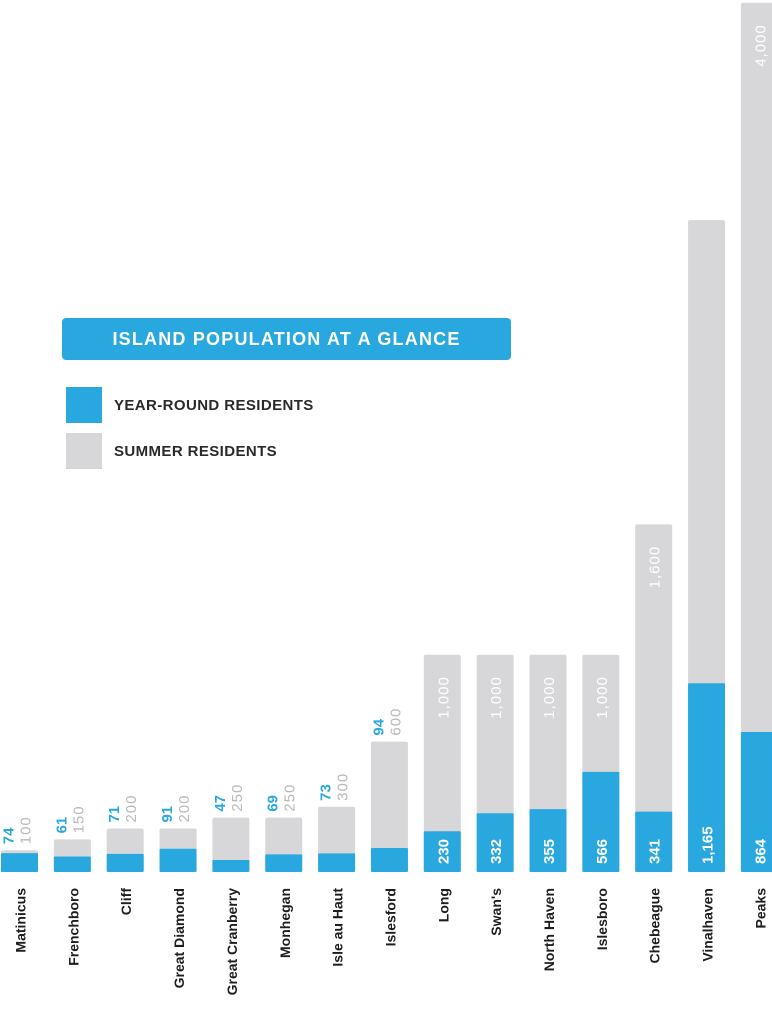 This screenshot has height=1024, width=772. What do you see at coordinates (78, 819) in the screenshot?
I see `label-summer-frenchboro: 150` at bounding box center [78, 819].